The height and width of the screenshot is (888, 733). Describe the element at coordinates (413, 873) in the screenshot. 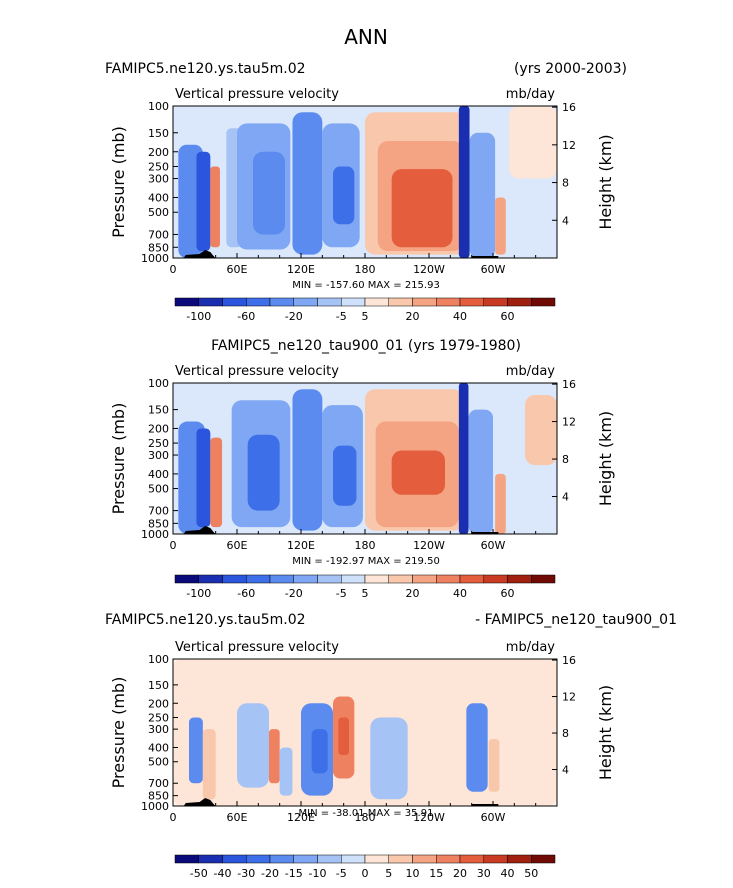

I see `colorbar-label: 10` at that location.